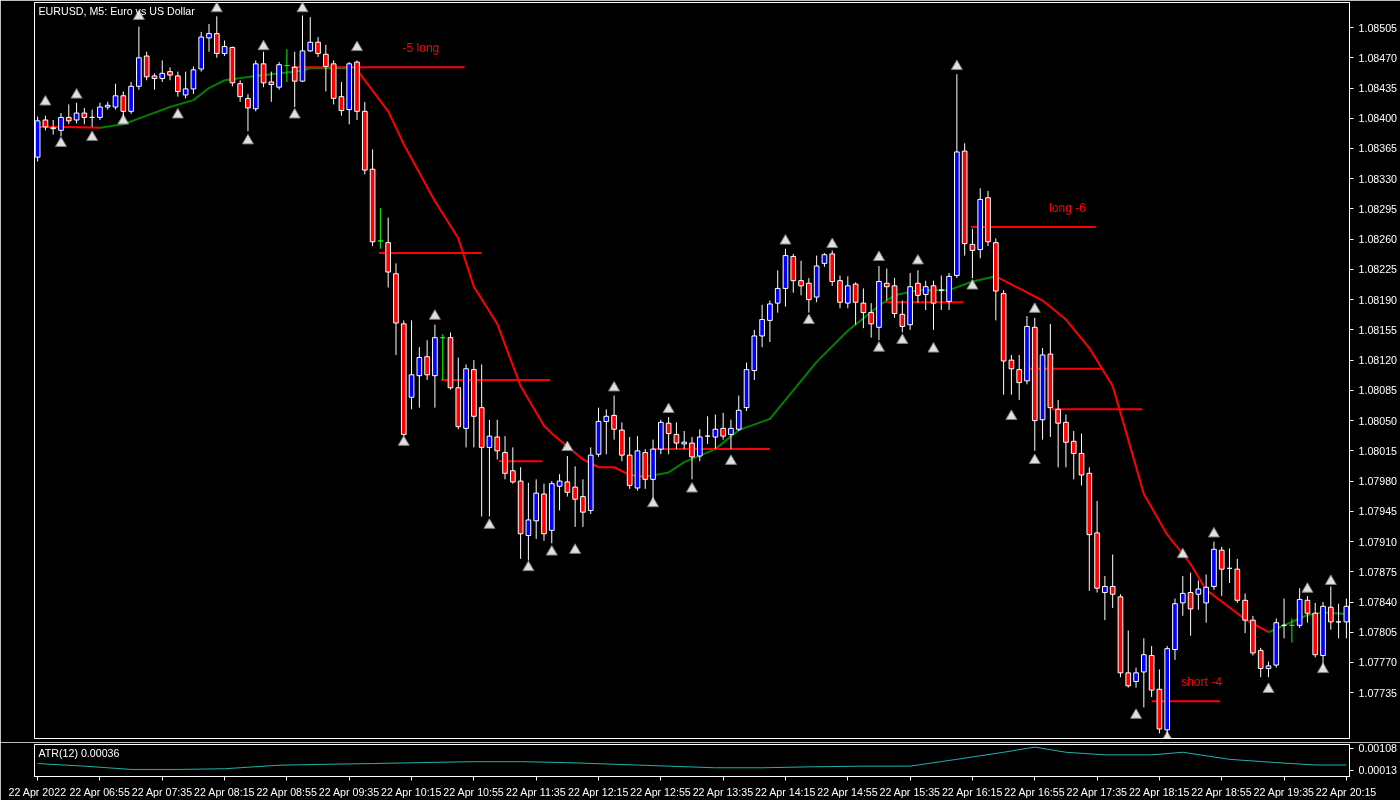 The height and width of the screenshot is (800, 1400). What do you see at coordinates (1097, 791) in the screenshot?
I see `x-tick-label: 22 Apr 17:35` at bounding box center [1097, 791].